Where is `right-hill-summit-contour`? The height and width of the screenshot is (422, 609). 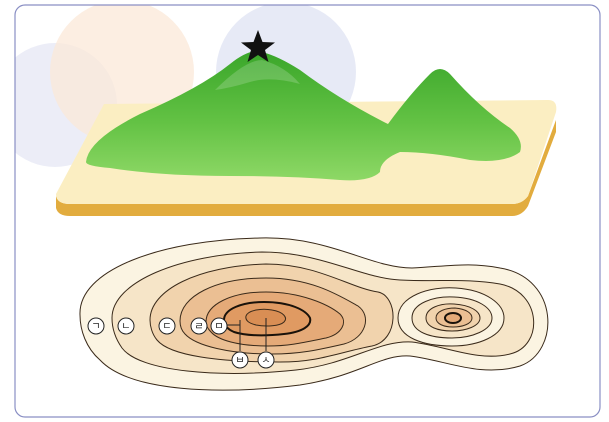 right-hill-summit-contour is located at coordinates (453, 318).